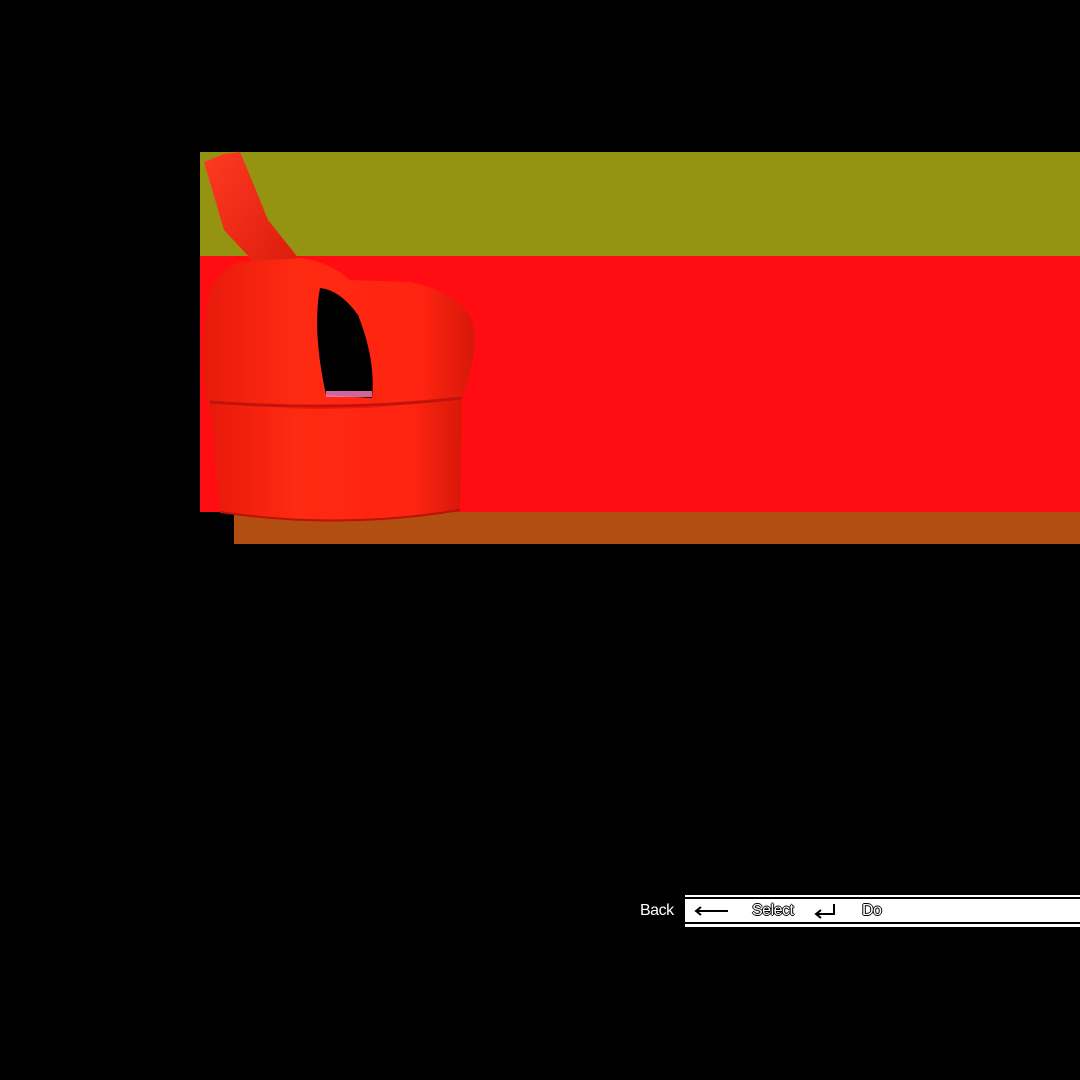 The height and width of the screenshot is (1080, 1080). What do you see at coordinates (710, 911) in the screenshot?
I see `backspace-arrow-icon` at bounding box center [710, 911].